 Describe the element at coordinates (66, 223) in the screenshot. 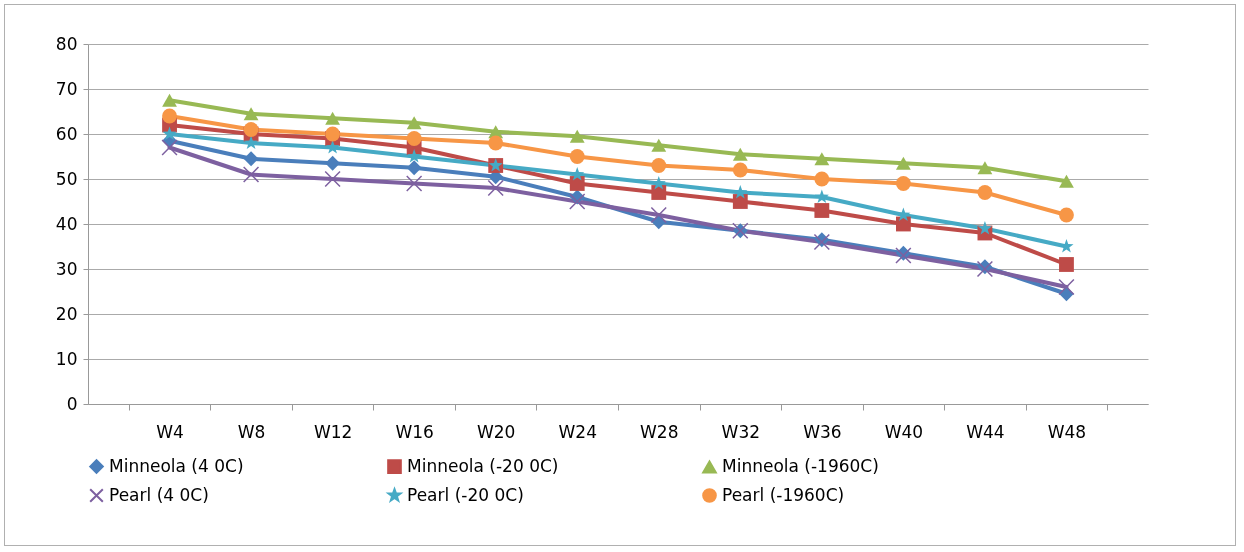

I see `y-tick-label: 40` at that location.